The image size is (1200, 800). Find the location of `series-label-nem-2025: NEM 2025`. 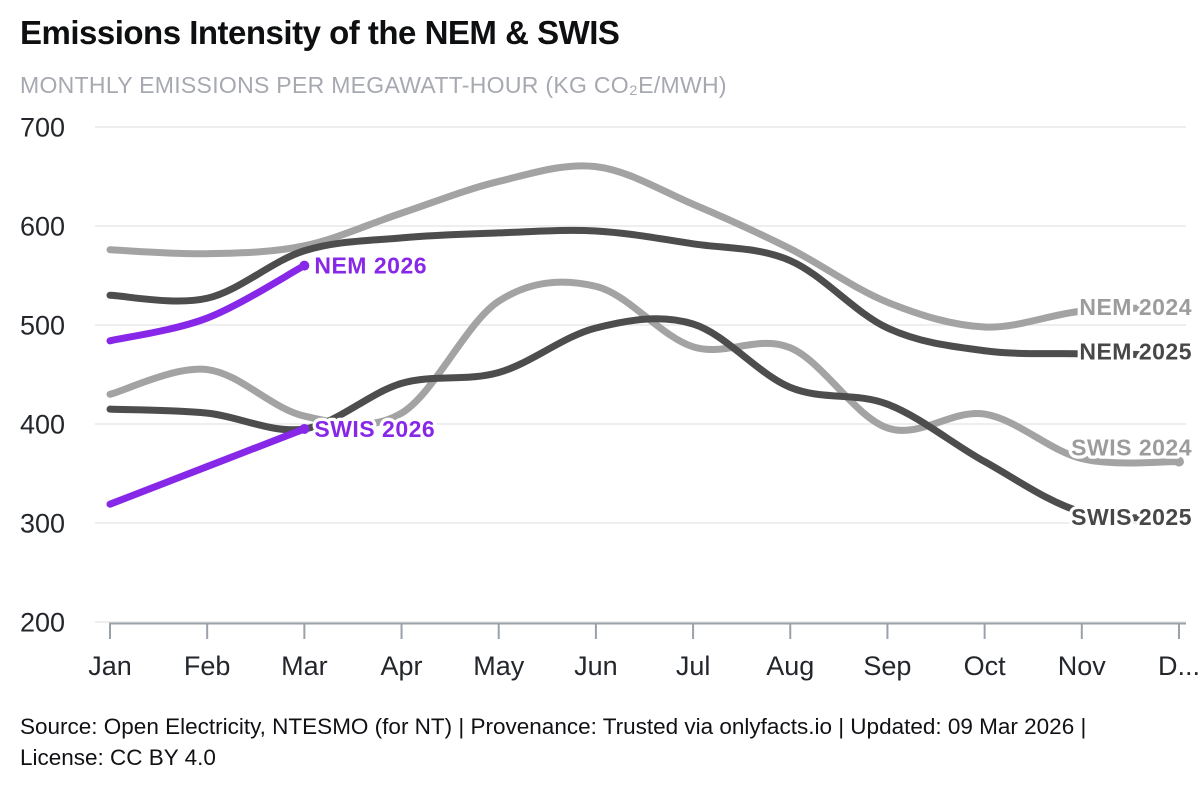

series-label-nem-2025: NEM 2025 is located at coordinates (1135, 352).